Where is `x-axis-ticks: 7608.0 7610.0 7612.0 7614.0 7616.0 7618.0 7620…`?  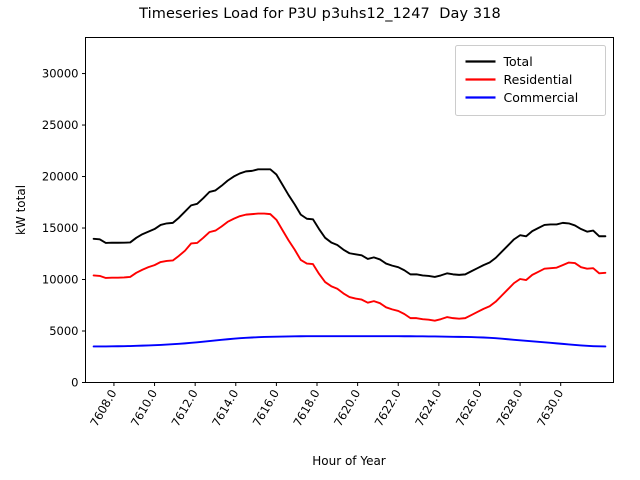
x-axis-ticks: 7608.0 7610.0 7612.0 7614.0 7616.0 7618.0 7620… is located at coordinates (326, 405).